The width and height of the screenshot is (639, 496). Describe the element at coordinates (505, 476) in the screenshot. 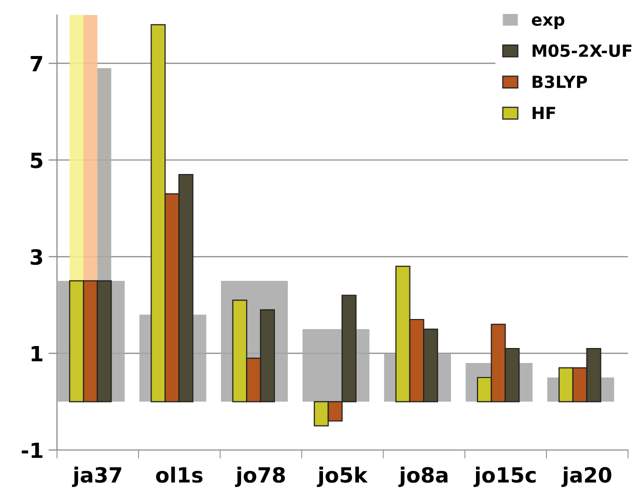

I see `x-tick-label: jo15c` at that location.